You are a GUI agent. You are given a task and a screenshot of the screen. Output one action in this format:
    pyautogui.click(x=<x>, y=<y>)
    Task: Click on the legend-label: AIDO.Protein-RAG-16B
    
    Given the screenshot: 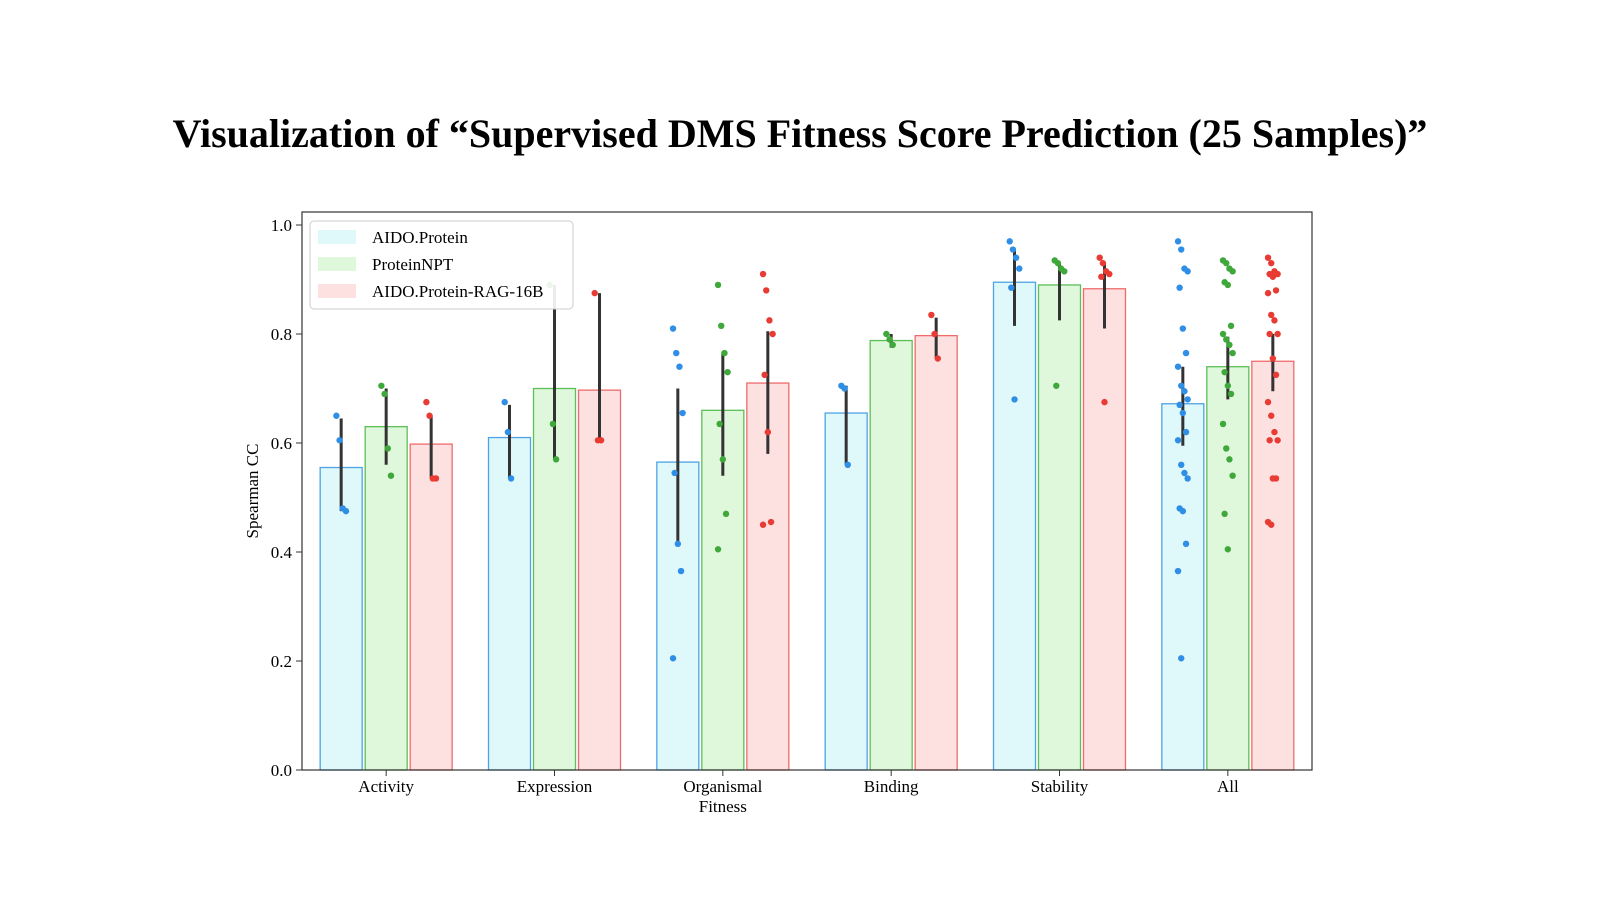 What is the action you would take?
    pyautogui.click(x=457, y=291)
    